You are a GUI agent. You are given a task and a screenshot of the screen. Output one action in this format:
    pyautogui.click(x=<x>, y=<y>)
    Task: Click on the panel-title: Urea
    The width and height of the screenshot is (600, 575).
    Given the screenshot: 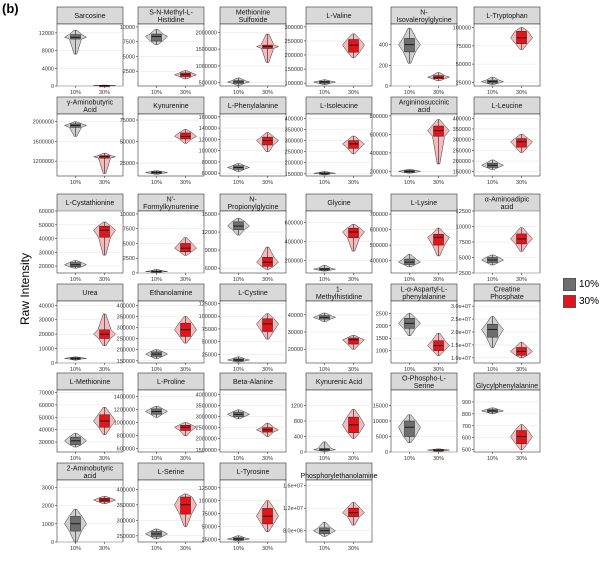 What is the action you would take?
    pyautogui.click(x=89, y=293)
    